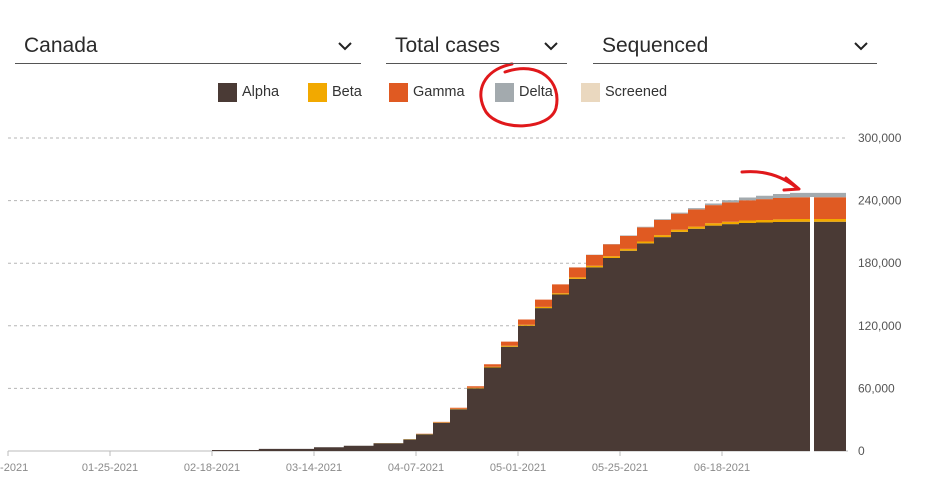  I want to click on legend-item-screened: Screened, so click(624, 92).